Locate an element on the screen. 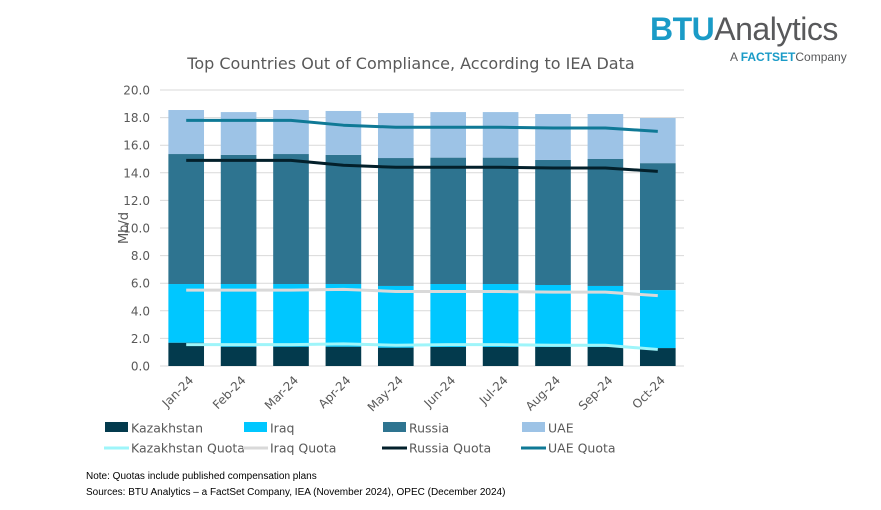 The width and height of the screenshot is (881, 510). line-kazakhstan-quota is located at coordinates (422, 346).